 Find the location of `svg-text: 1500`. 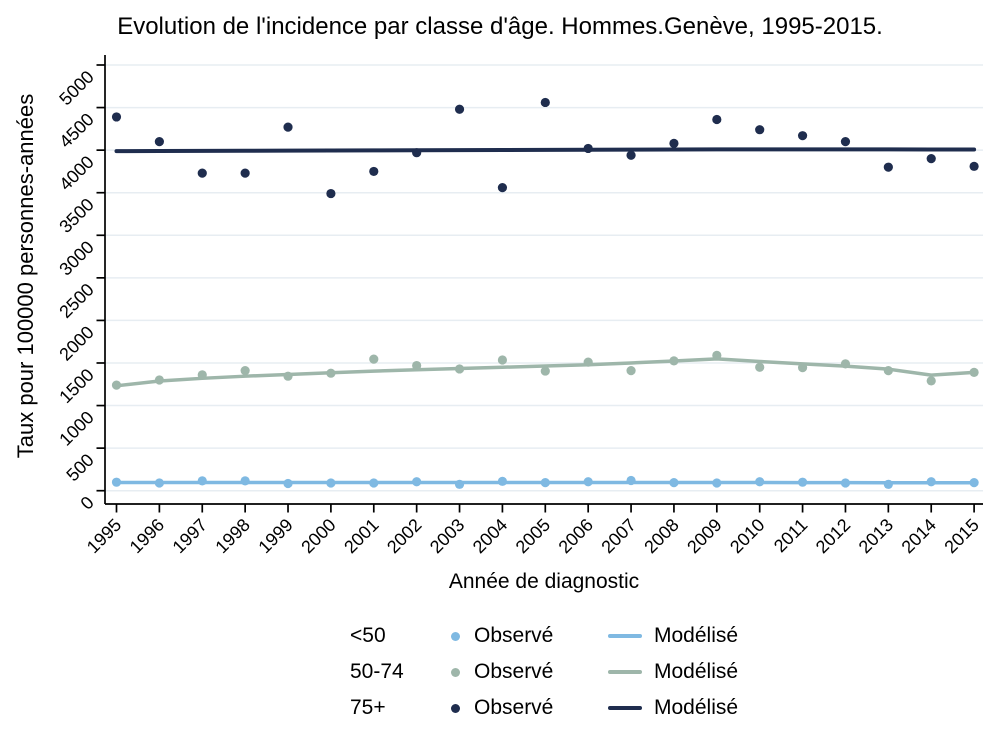

svg-text: 1500 is located at coordinates (76, 386).